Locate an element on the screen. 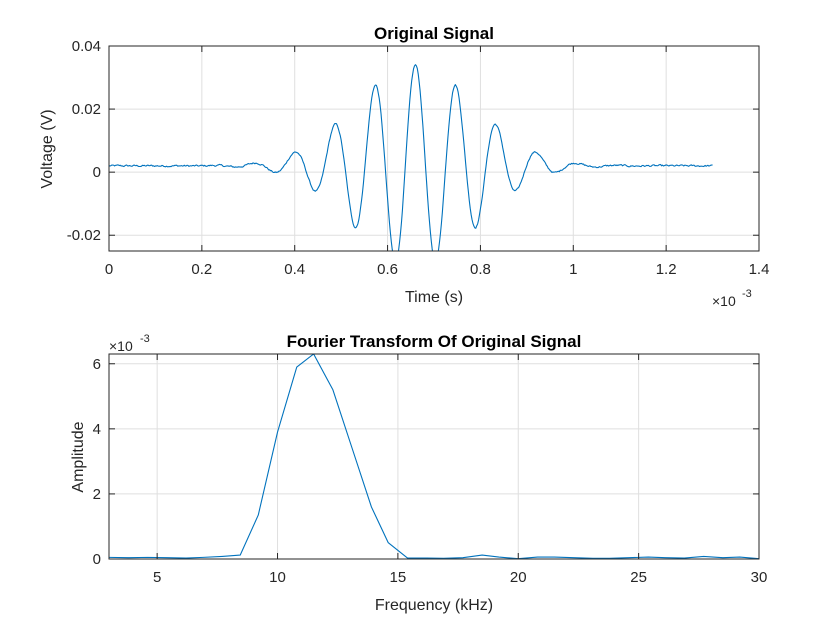 The image size is (840, 630). top-x-exponent-power: -3 is located at coordinates (747, 294).